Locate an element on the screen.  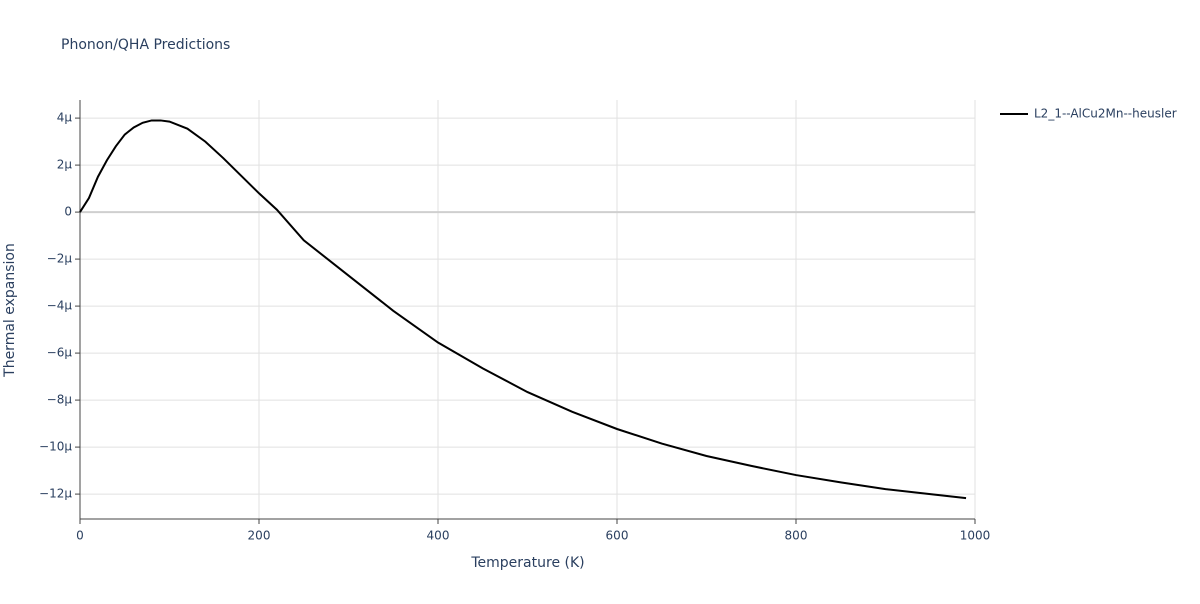
x-tick-label: 1000 is located at coordinates (975, 536).